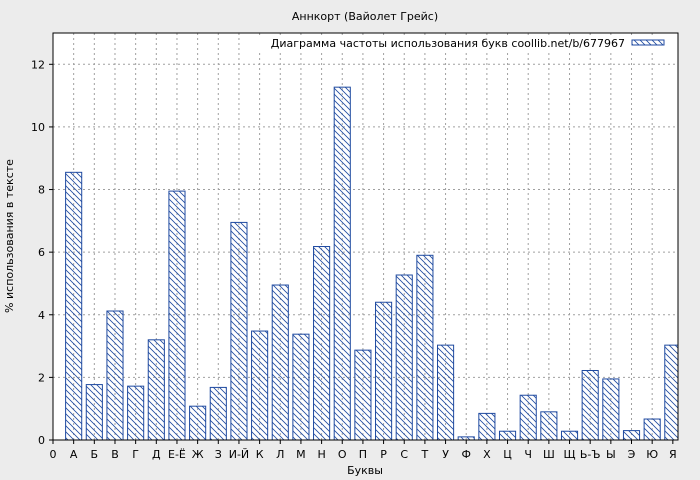 The width and height of the screenshot is (700, 480). I want to click on bar-Э, so click(631, 435).